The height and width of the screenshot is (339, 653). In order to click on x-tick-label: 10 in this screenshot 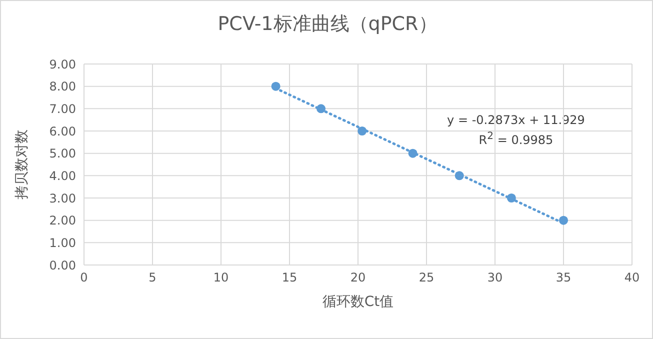, I will do `click(221, 277)`.